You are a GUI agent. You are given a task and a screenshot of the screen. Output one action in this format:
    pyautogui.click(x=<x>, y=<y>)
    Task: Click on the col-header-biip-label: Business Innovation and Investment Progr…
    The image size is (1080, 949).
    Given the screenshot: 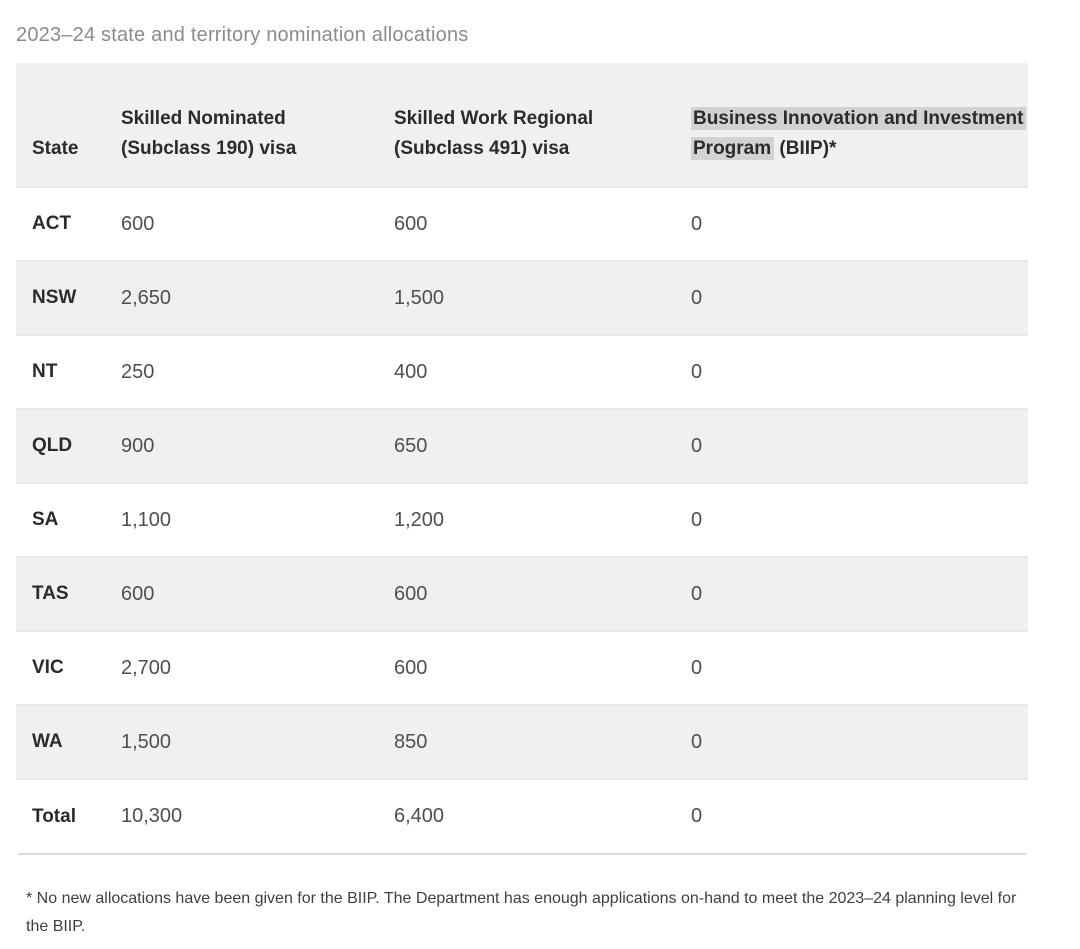 What is the action you would take?
    pyautogui.click(x=859, y=134)
    